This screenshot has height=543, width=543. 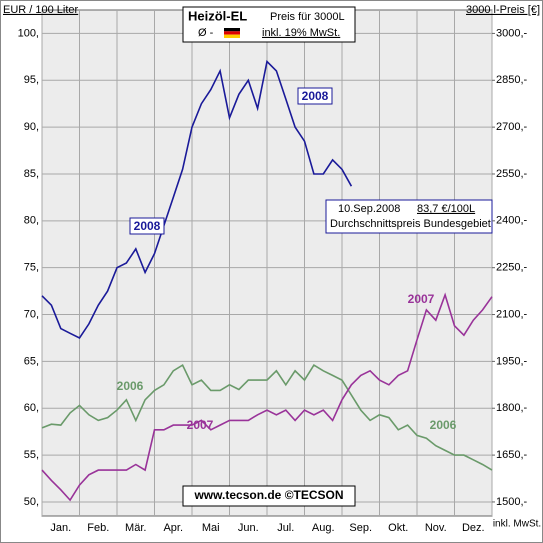 I want to click on y-tick-label: 50,, so click(x=31, y=502).